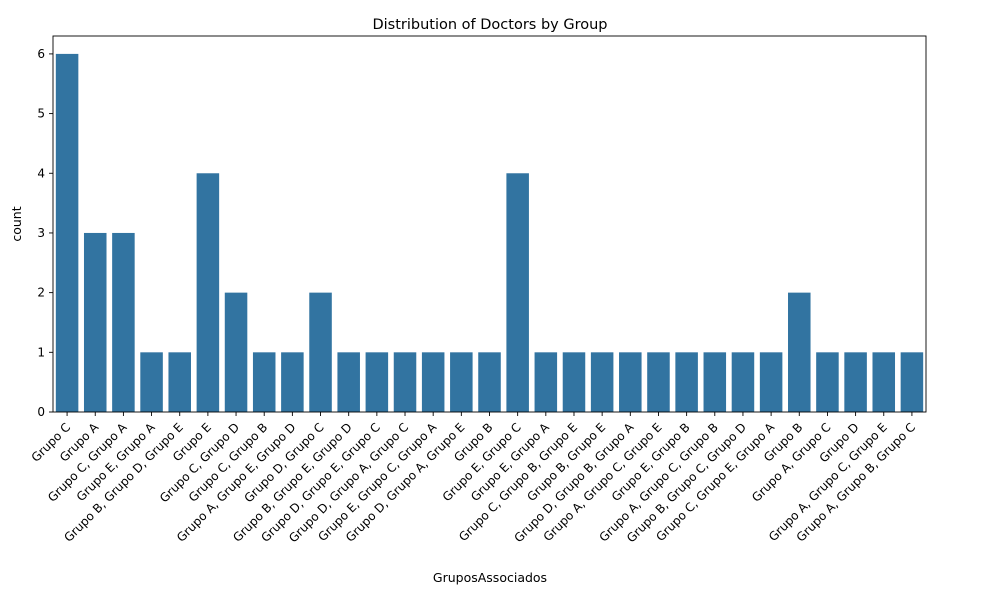  Describe the element at coordinates (41, 233) in the screenshot. I see `y-tick-label: 3` at that location.